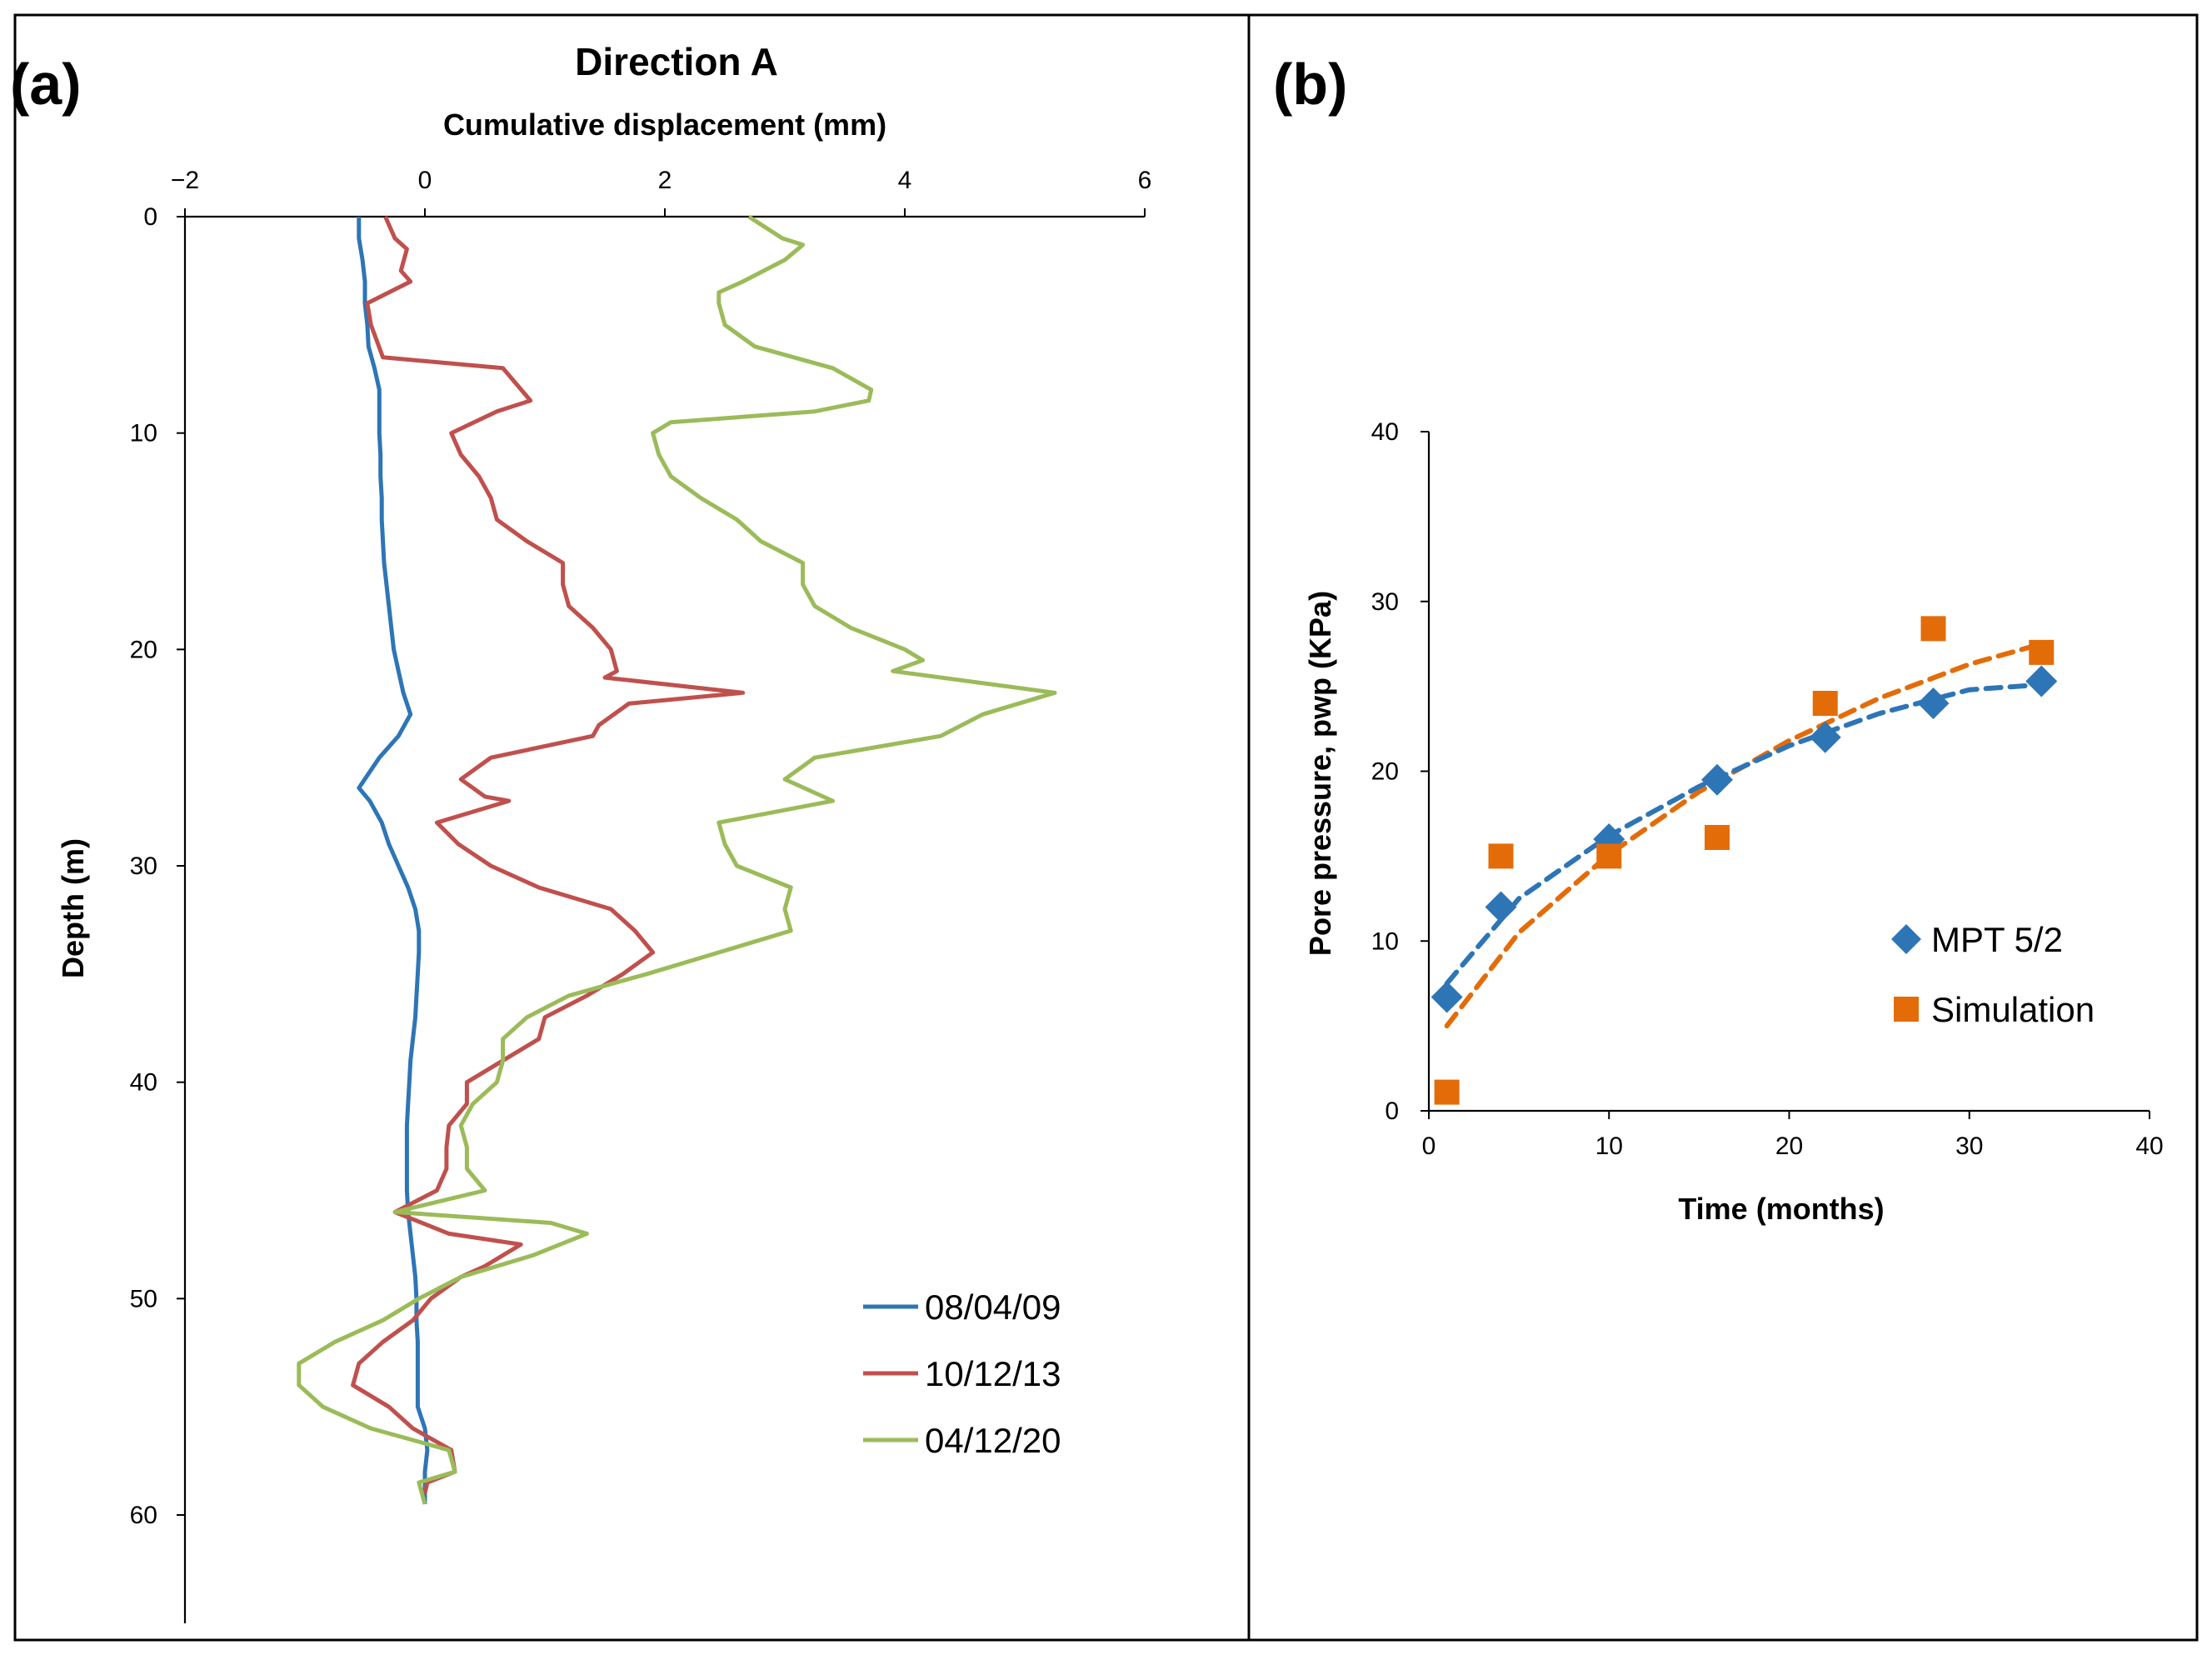  What do you see at coordinates (1385, 602) in the screenshot?
I see `panel-b-y-tick-label: 30` at bounding box center [1385, 602].